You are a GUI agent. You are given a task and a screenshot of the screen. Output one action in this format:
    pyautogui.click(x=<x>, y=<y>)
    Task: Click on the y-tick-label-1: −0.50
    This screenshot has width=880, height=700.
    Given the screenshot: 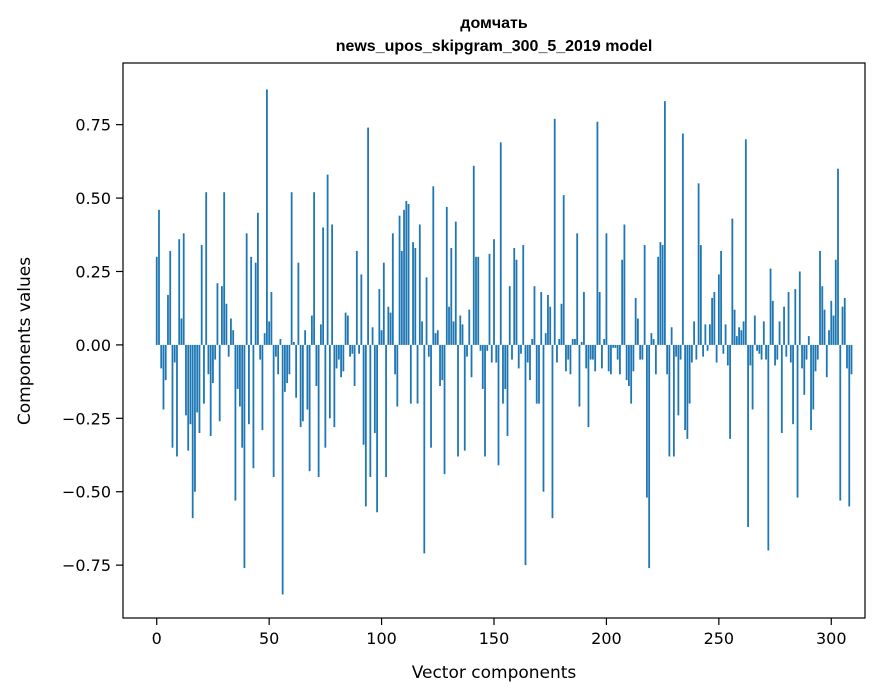 What is the action you would take?
    pyautogui.click(x=86, y=492)
    